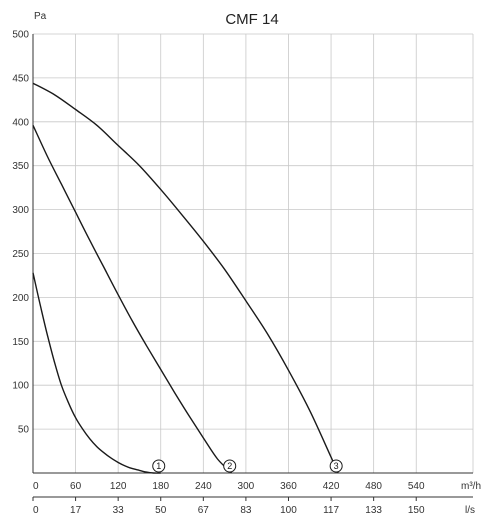  What do you see at coordinates (24, 430) in the screenshot?
I see `y-tick-label: 50` at bounding box center [24, 430].